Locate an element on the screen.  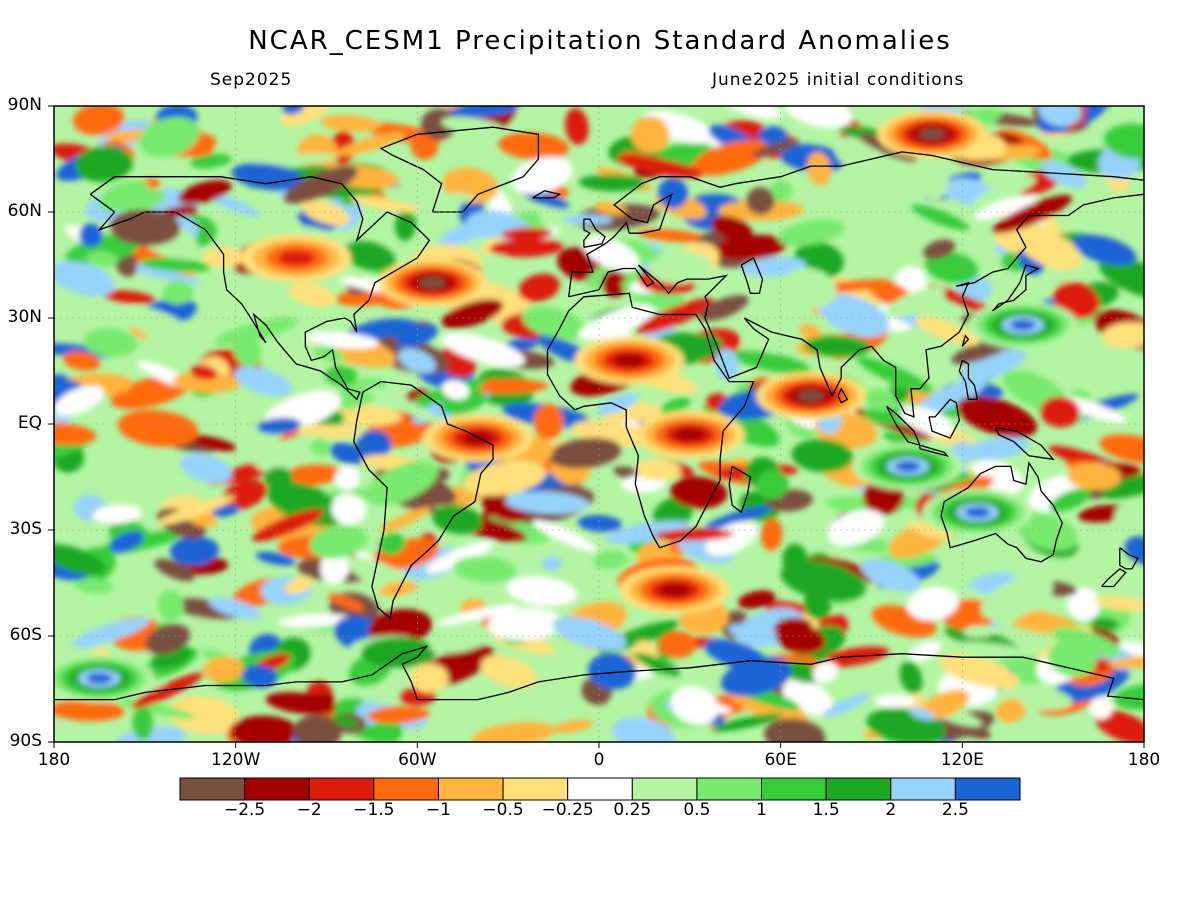
lon-label: 180 is located at coordinates (1144, 760).